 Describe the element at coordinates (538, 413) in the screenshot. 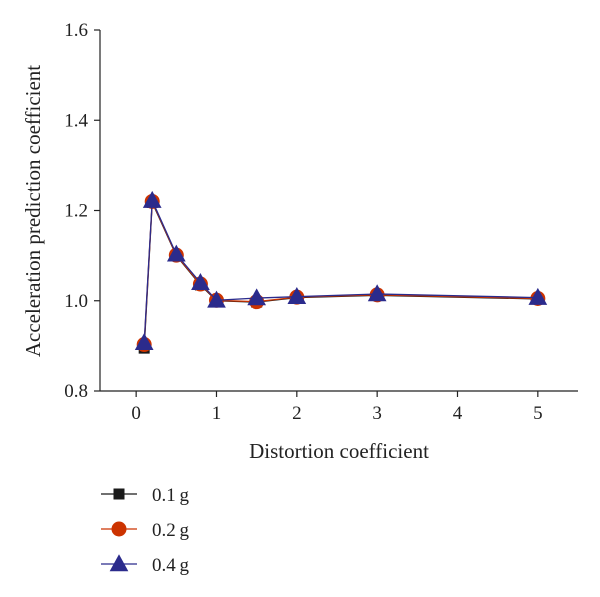

I see `x-tick-label: 5` at that location.